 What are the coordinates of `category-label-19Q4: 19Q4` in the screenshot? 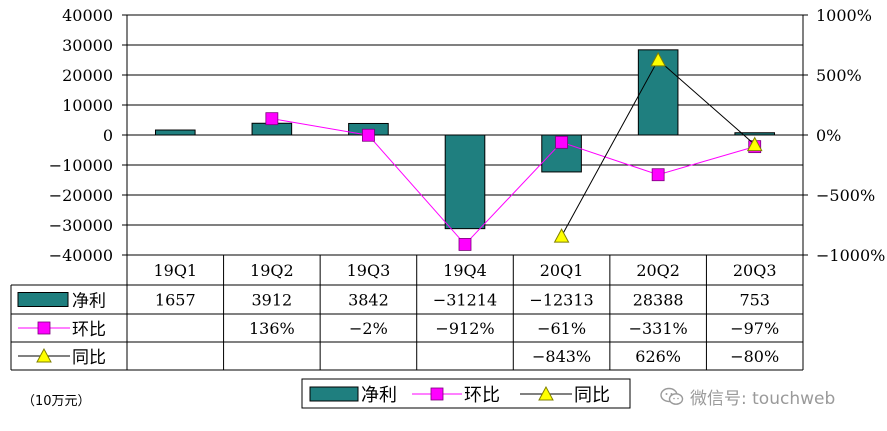 It's located at (465, 270).